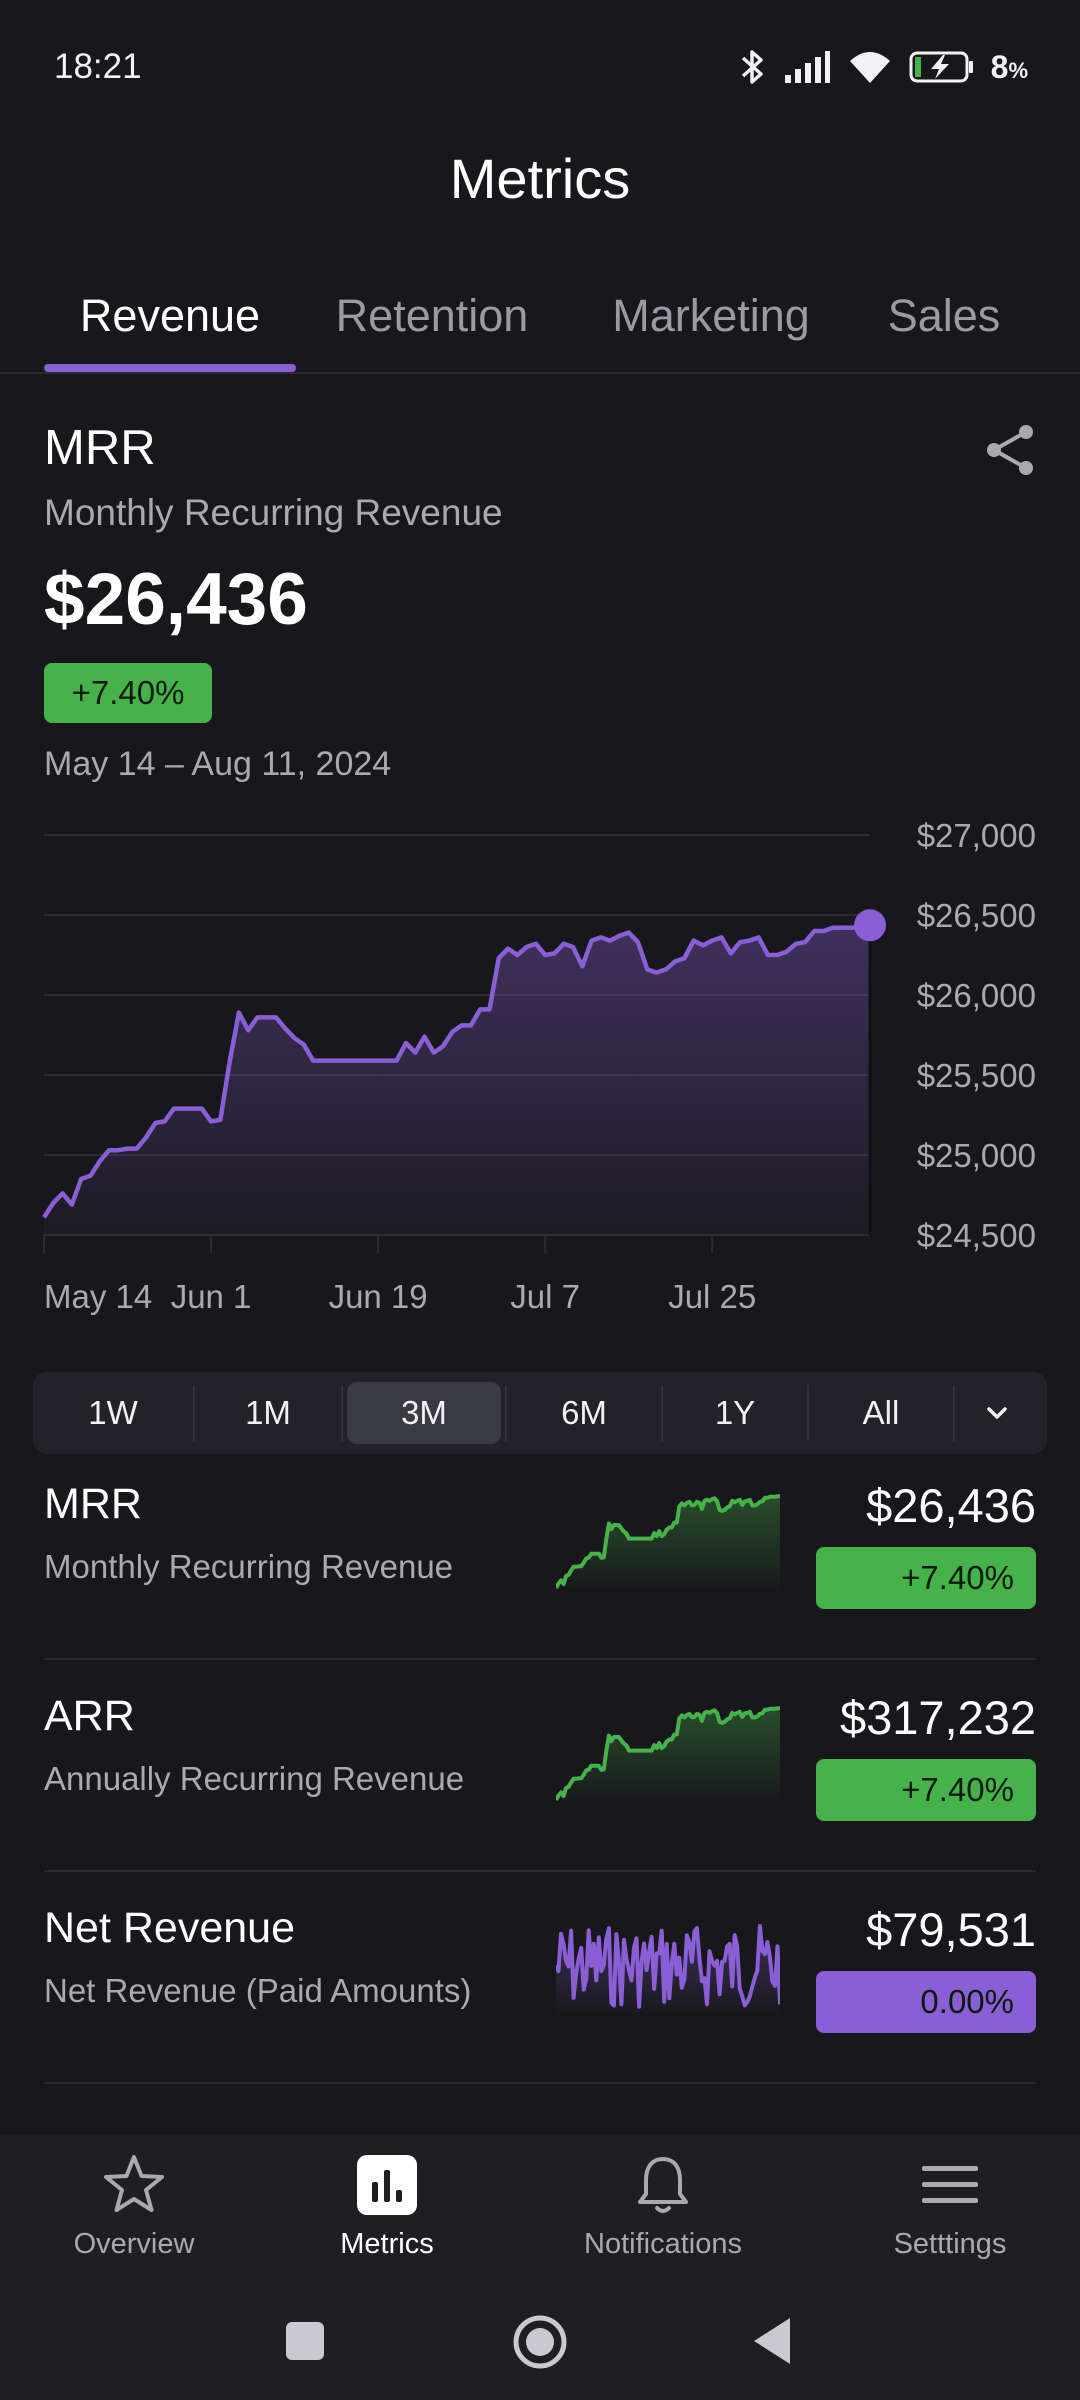 The height and width of the screenshot is (2400, 1080). What do you see at coordinates (134, 2183) in the screenshot?
I see `star-icon` at bounding box center [134, 2183].